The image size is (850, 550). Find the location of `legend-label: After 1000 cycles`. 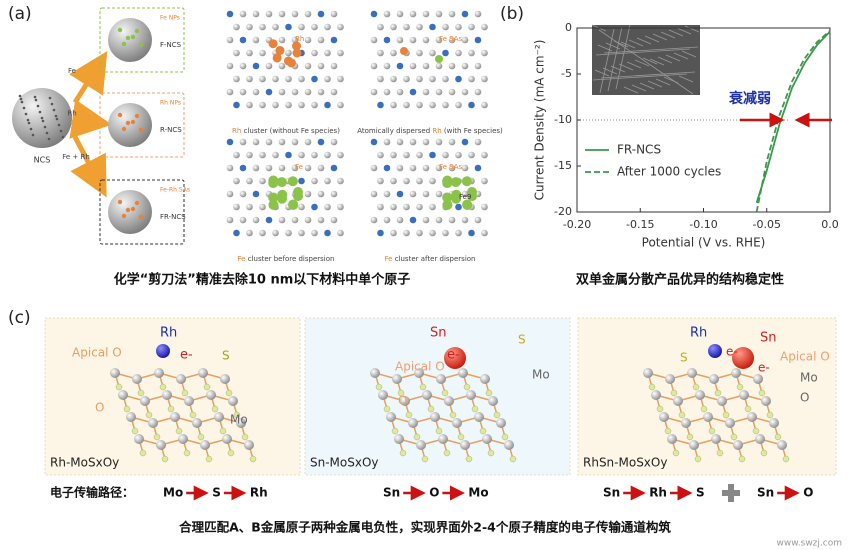

legend-label: After 1000 cycles is located at coordinates (669, 172).